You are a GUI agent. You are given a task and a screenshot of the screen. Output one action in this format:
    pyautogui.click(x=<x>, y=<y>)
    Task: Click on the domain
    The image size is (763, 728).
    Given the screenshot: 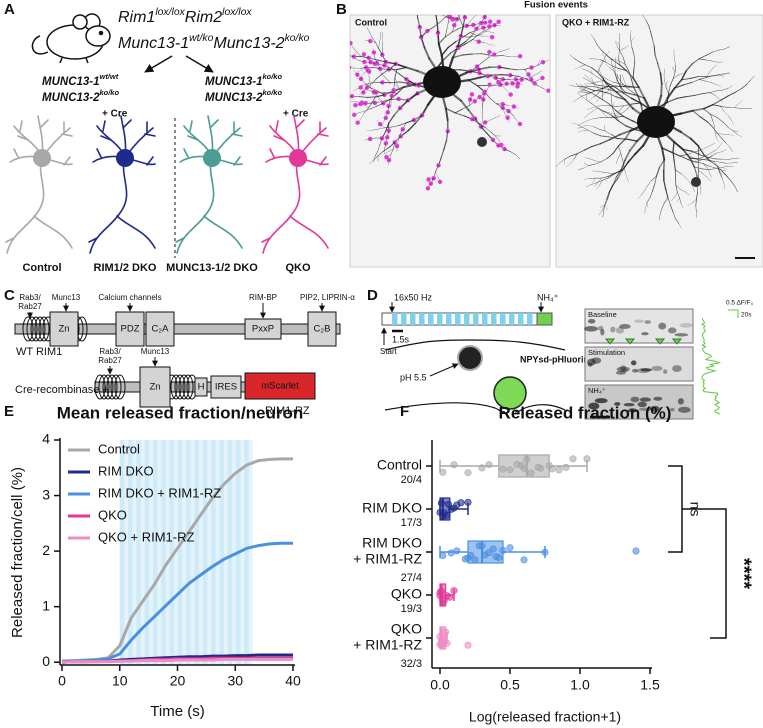 What is the action you would take?
    pyautogui.click(x=201, y=387)
    